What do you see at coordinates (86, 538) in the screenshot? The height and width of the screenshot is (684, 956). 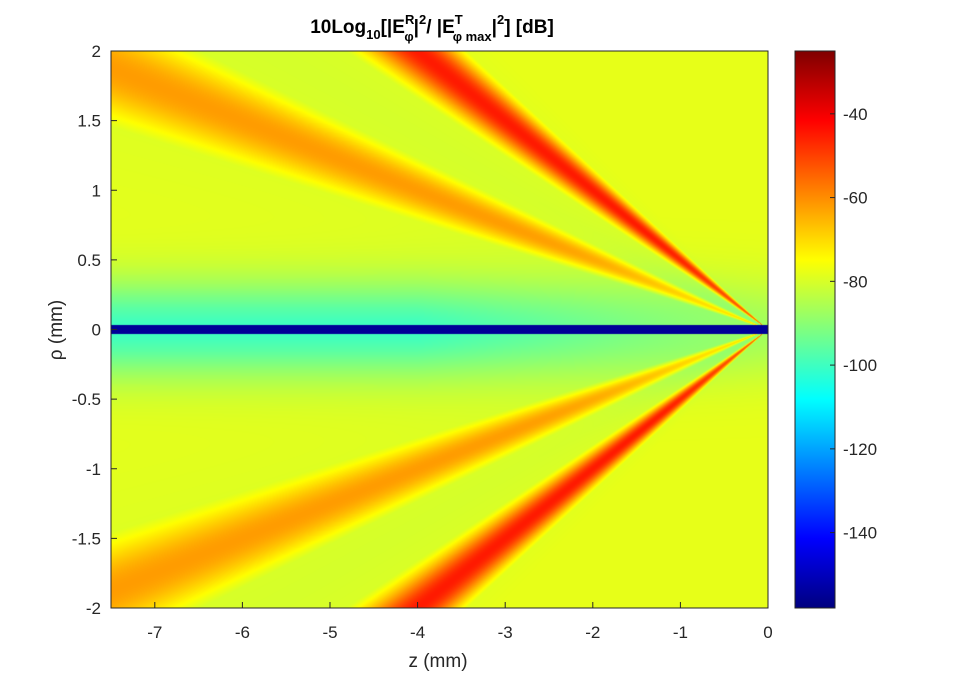 I see `y-tick-label: -1.5` at bounding box center [86, 538].